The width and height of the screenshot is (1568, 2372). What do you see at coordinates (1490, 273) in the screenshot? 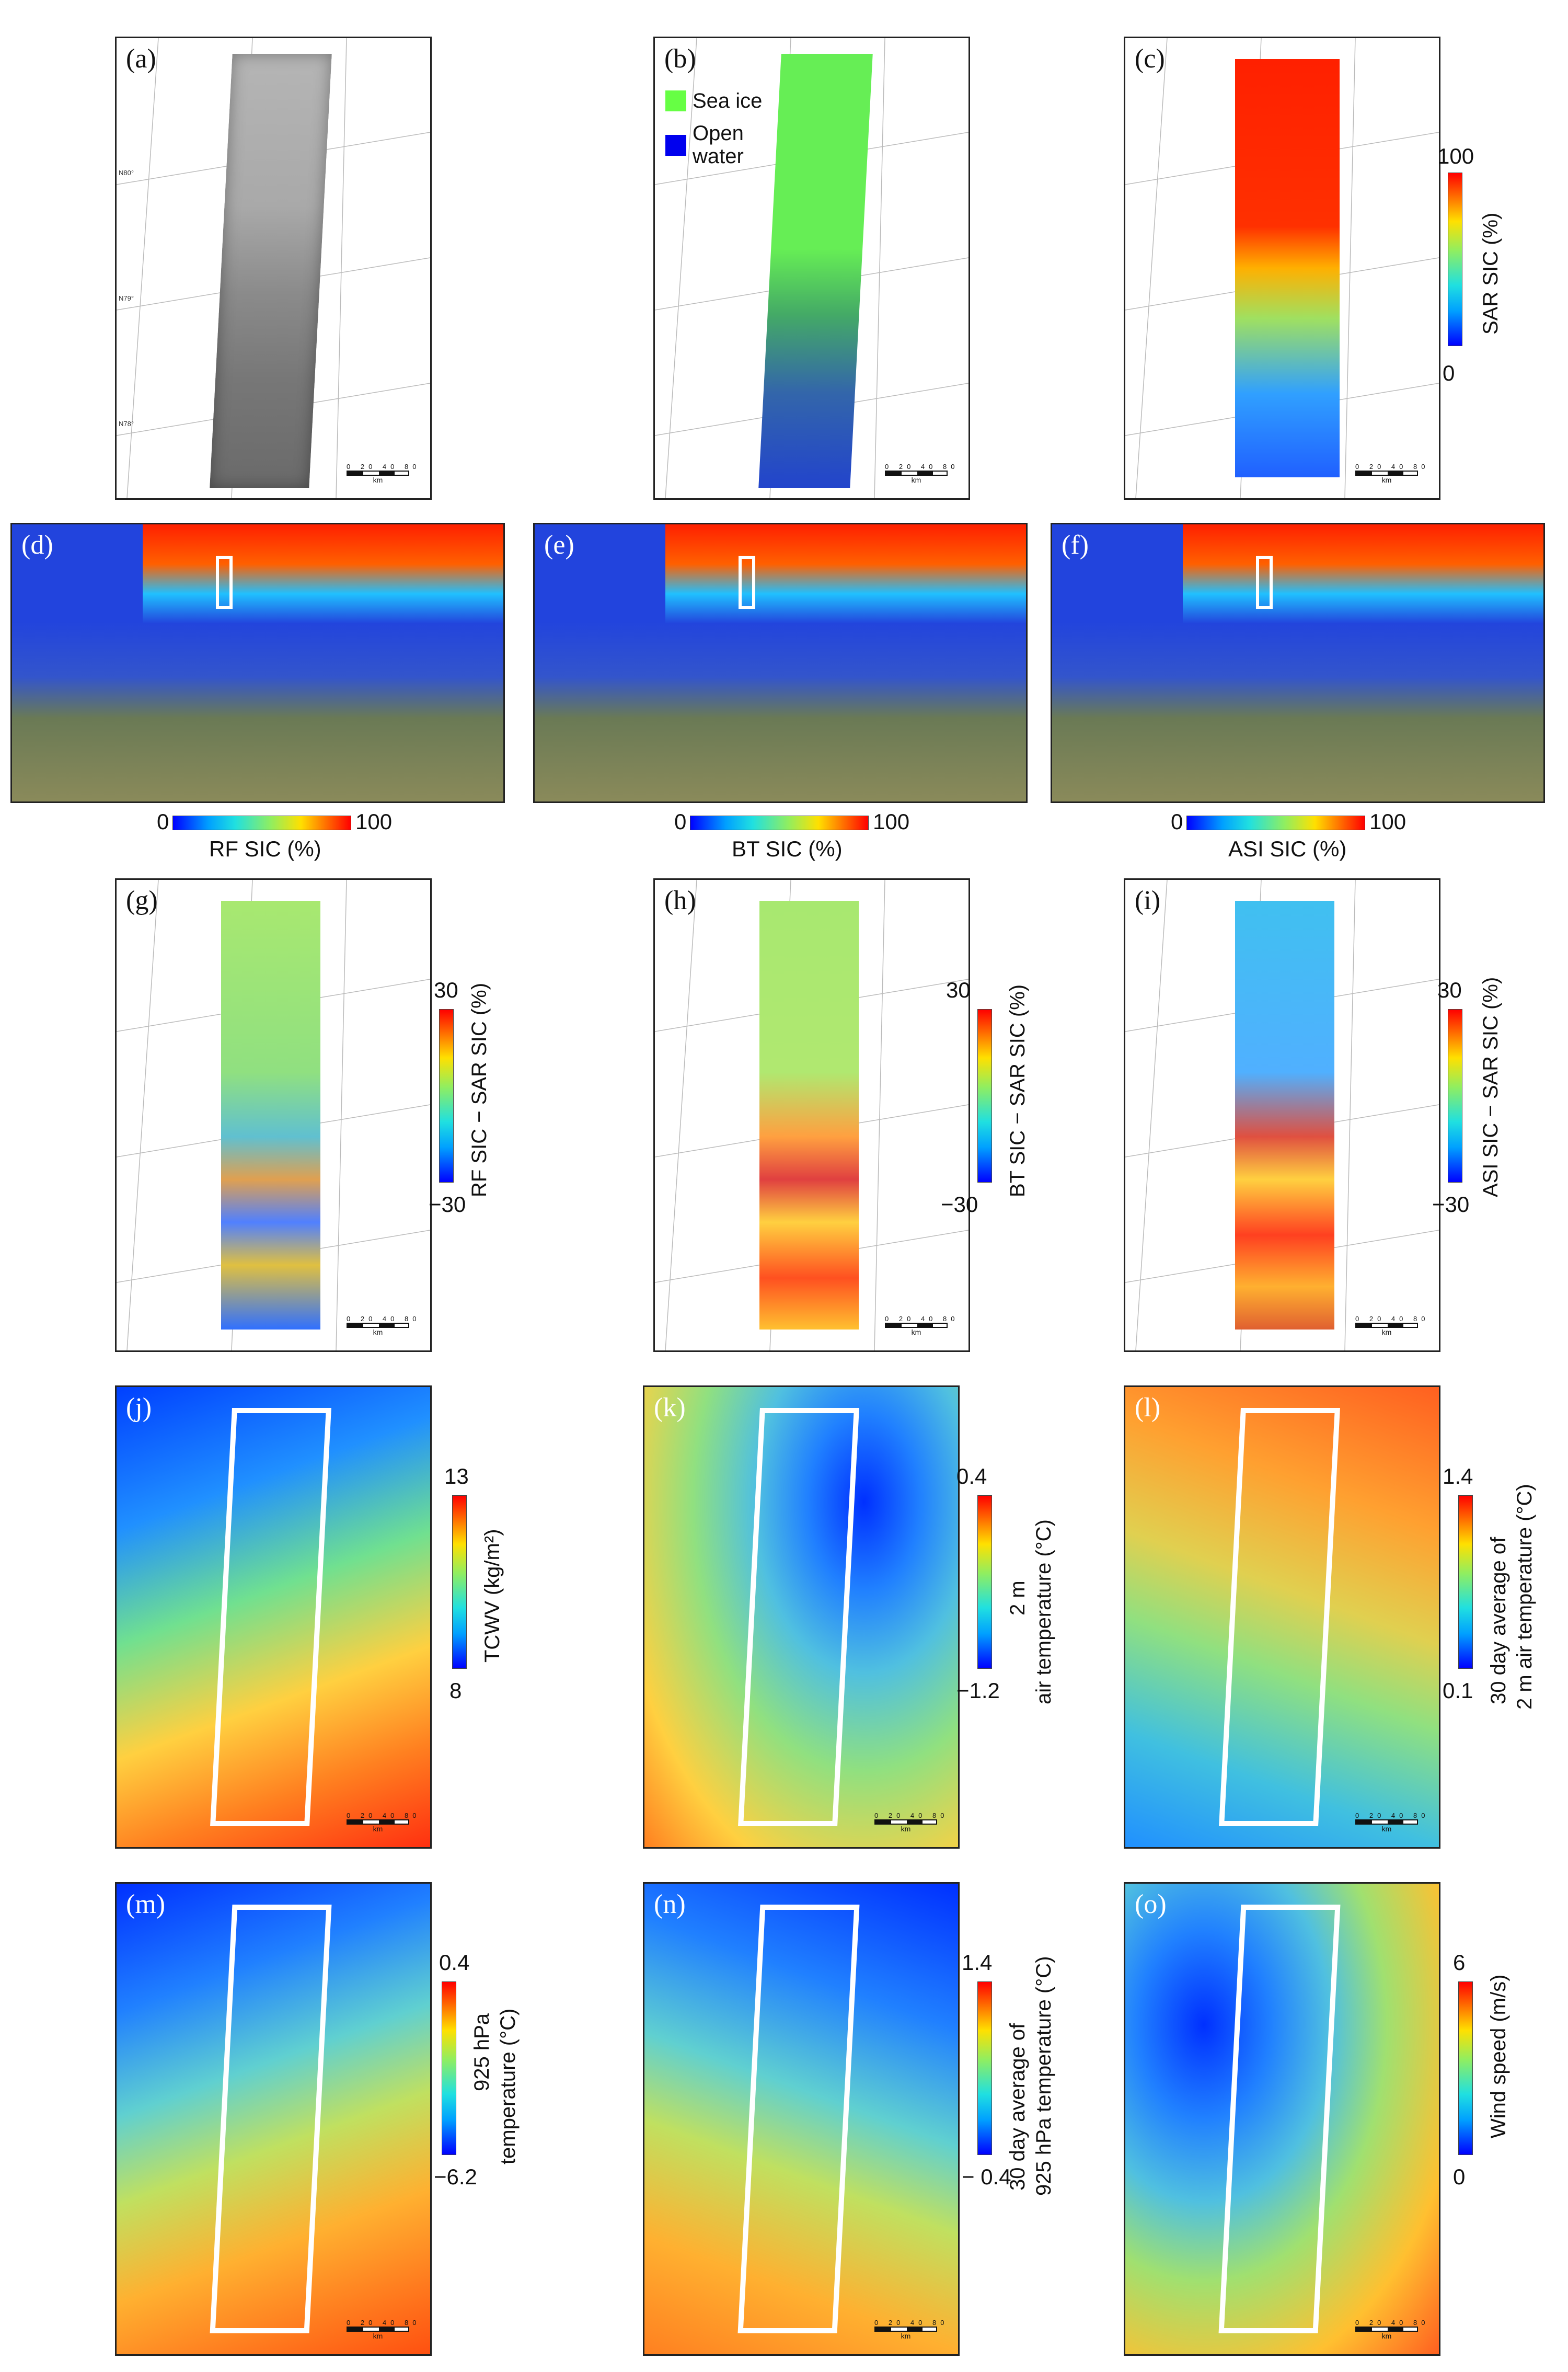
I see `colorbar-c-title: SAR SIC (%)` at bounding box center [1490, 273].